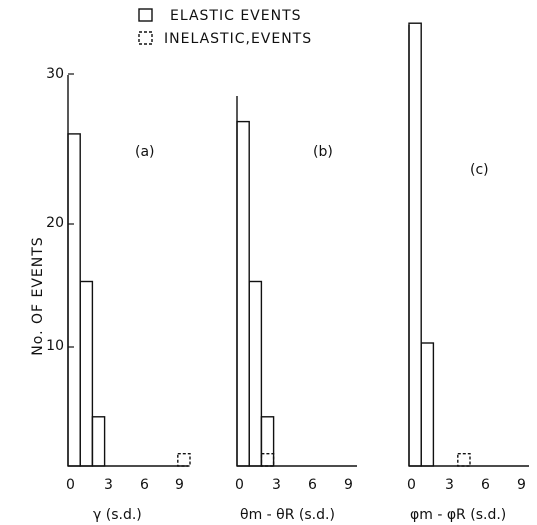 This screenshot has height=525, width=537. What do you see at coordinates (70, 485) in the screenshot?
I see `panel-a-x-tick-0: 0` at bounding box center [70, 485].